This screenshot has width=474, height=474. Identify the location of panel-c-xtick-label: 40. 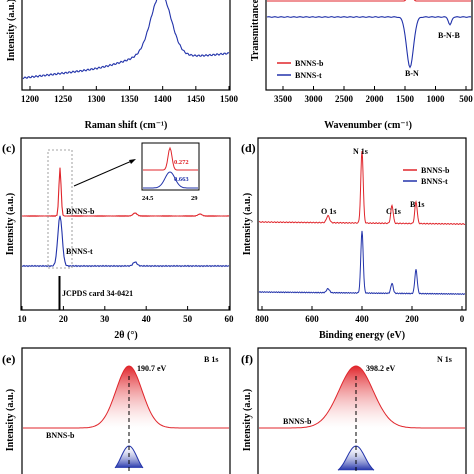
(147, 319).